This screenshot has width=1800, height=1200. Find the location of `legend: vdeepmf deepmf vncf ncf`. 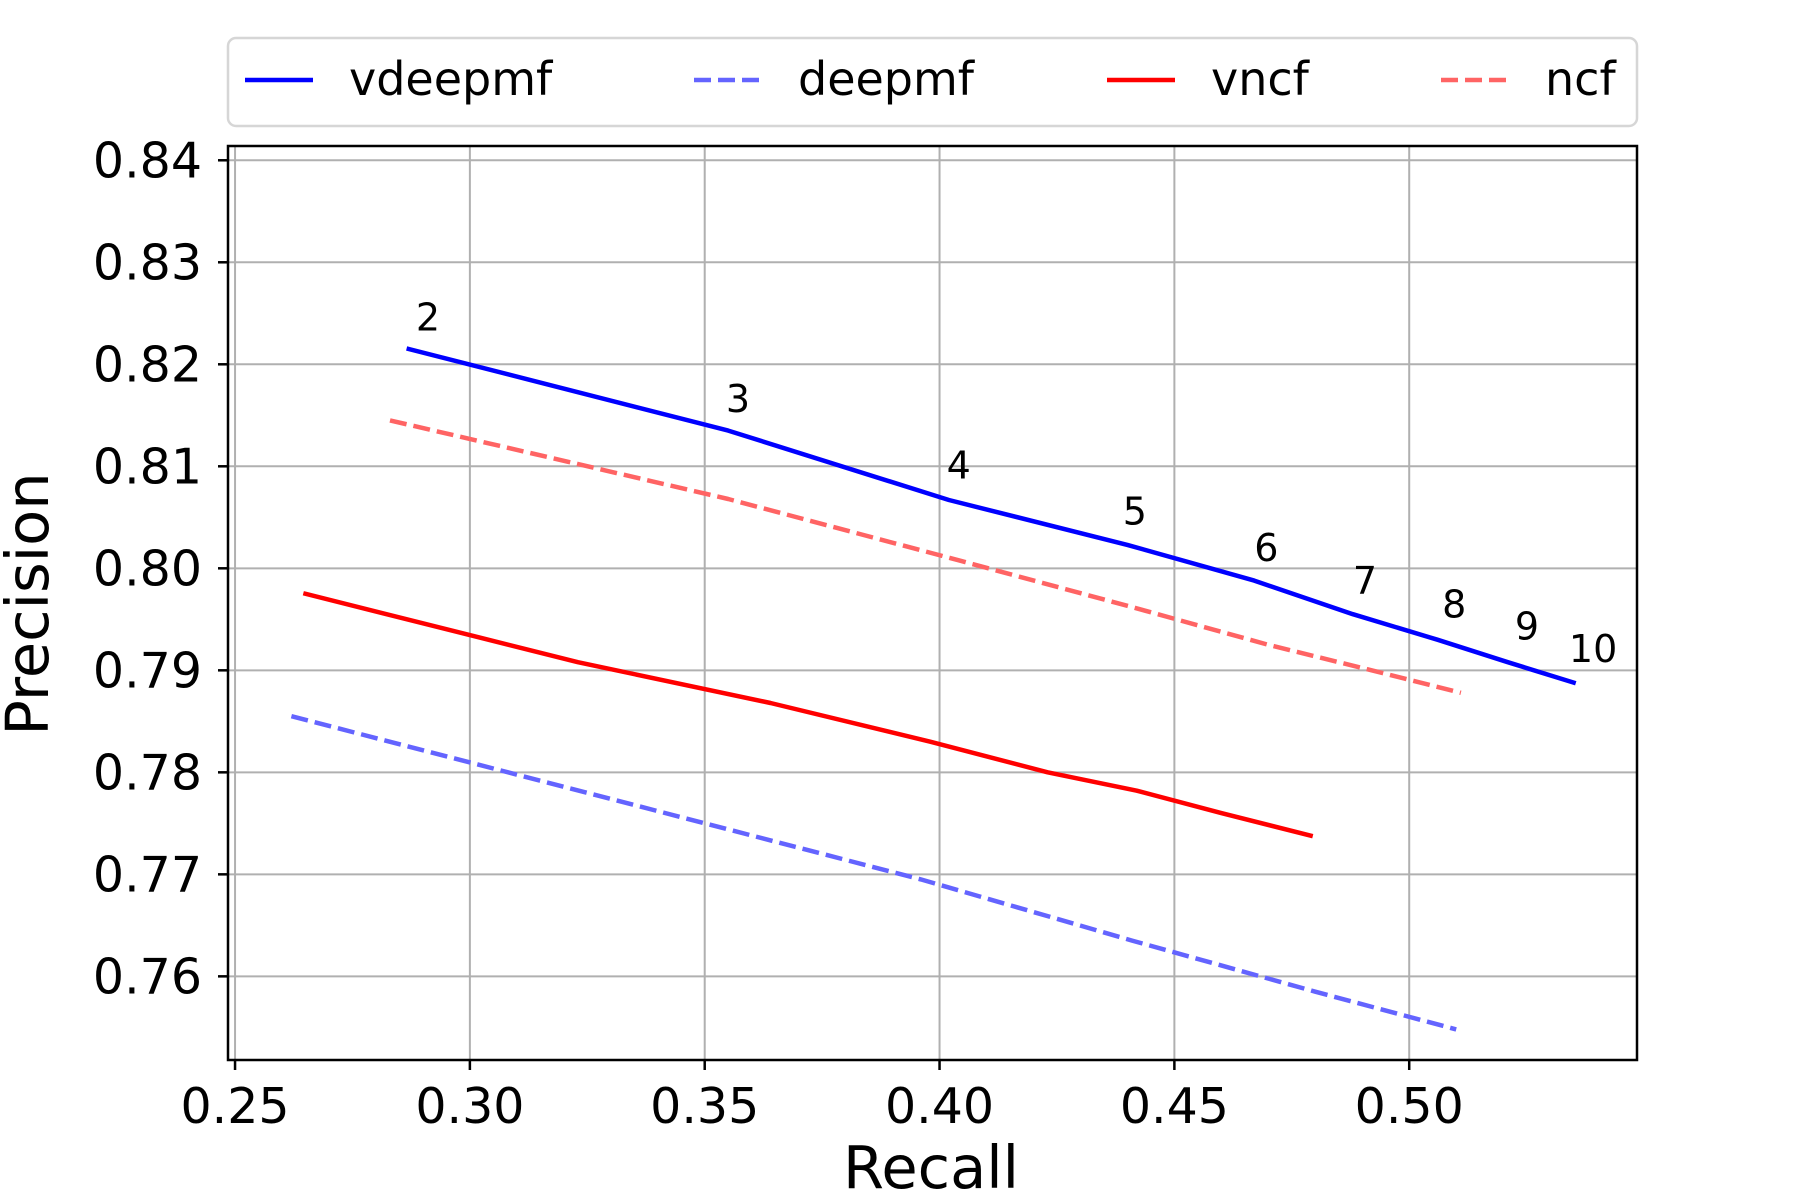

legend: vdeepmf deepmf vncf ncf is located at coordinates (932, 82).